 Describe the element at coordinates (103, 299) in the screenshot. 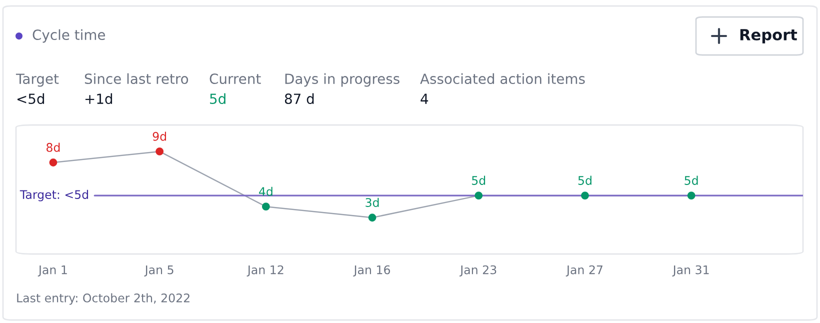

I see `text: Last entry: October 2th, 2022` at that location.